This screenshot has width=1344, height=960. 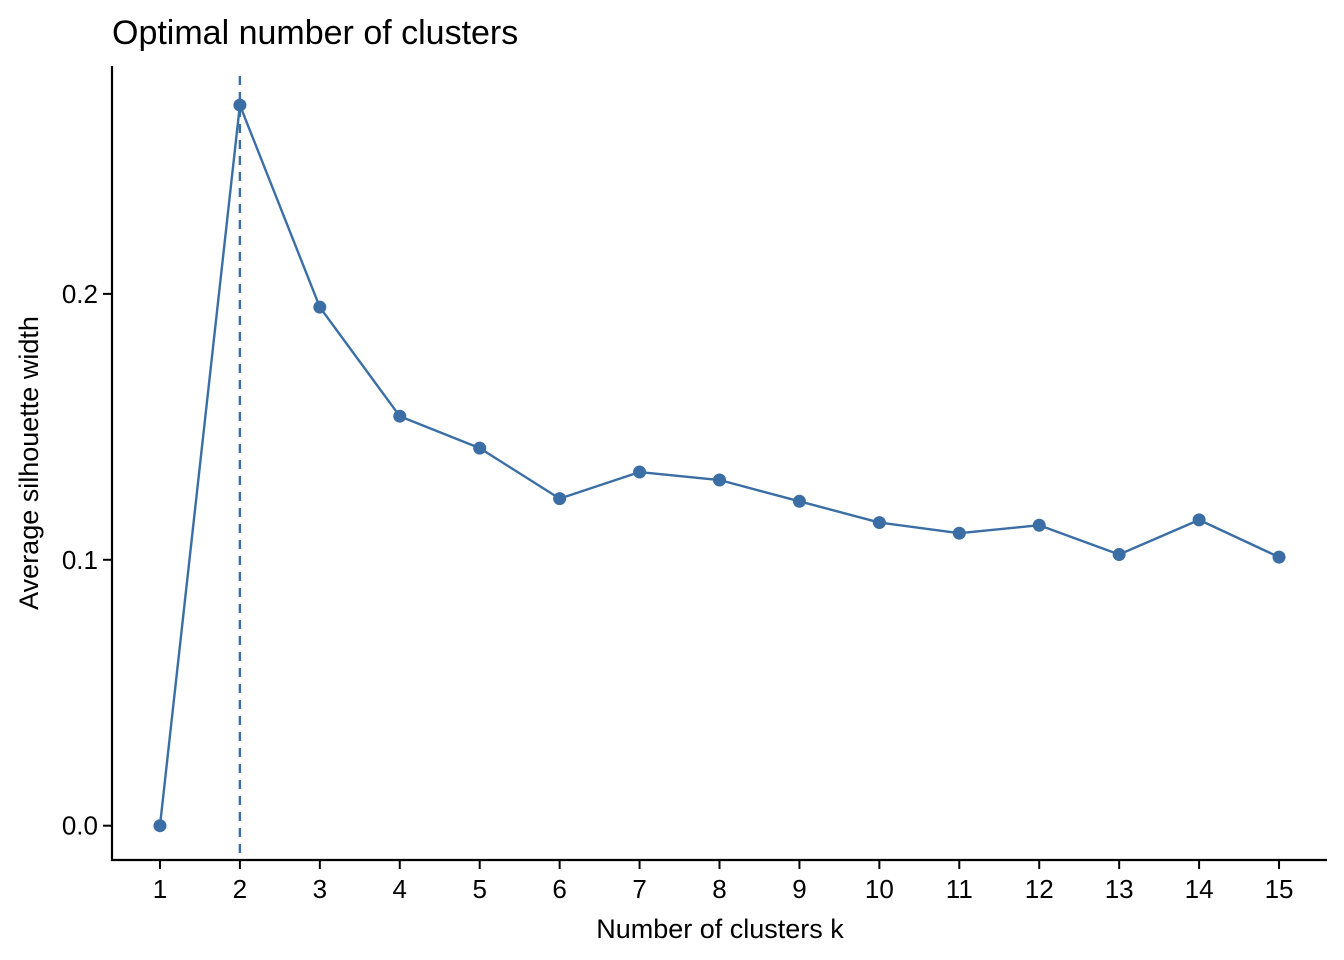 I want to click on x-tick-label: 9, so click(x=799, y=889).